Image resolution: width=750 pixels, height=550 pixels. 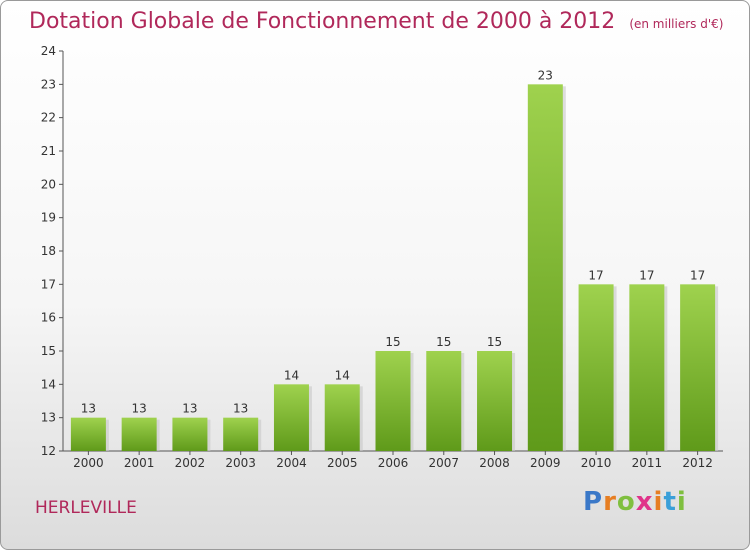 What do you see at coordinates (697, 463) in the screenshot?
I see `x-tick-label: 2012` at bounding box center [697, 463].